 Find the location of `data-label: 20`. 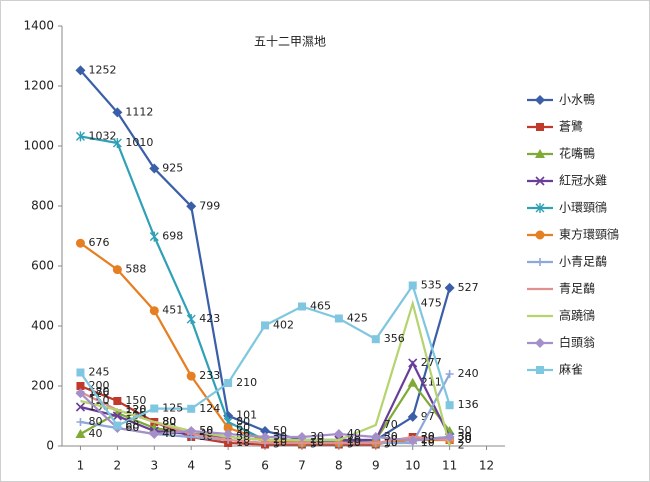

data-label: 20 is located at coordinates (465, 439).